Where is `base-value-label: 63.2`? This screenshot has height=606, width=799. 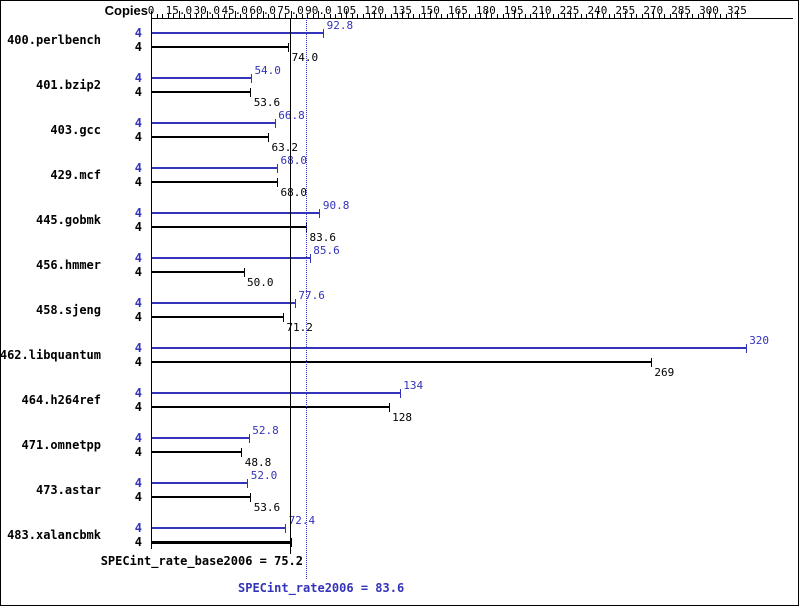
base-value-label: 63.2 is located at coordinates (285, 147).